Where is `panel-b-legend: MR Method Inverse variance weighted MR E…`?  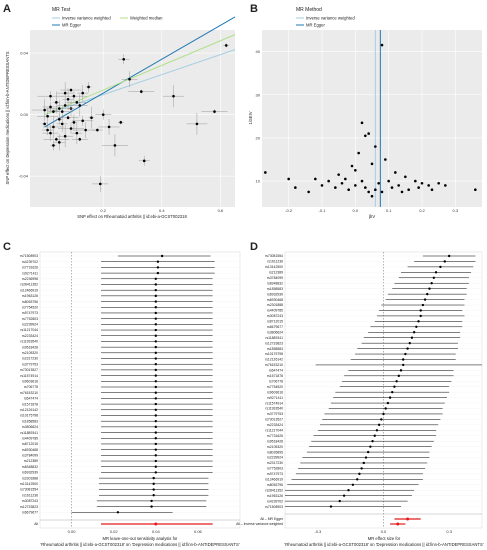 panel-b-legend: MR Method Inverse variance weighted MR E… is located at coordinates (325, 17).